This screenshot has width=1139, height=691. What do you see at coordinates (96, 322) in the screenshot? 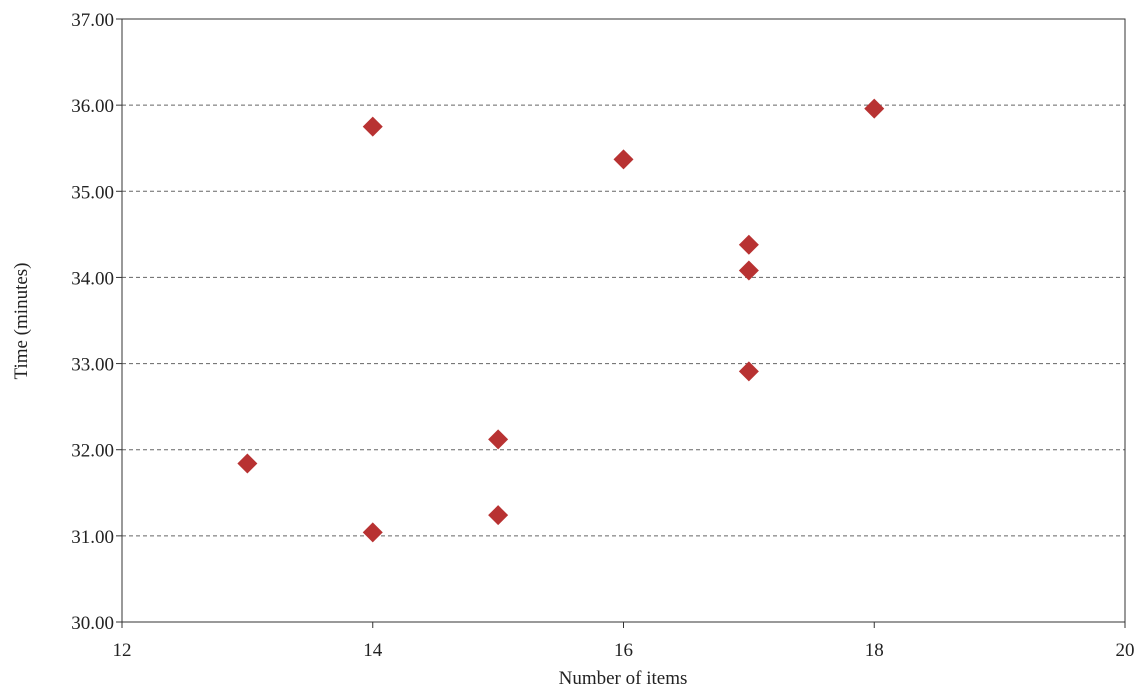
I see `y-axis-ticks: 30.00 31.00 32.00 33.00 34.00 35.00 36.00 37.00` at bounding box center [96, 322].